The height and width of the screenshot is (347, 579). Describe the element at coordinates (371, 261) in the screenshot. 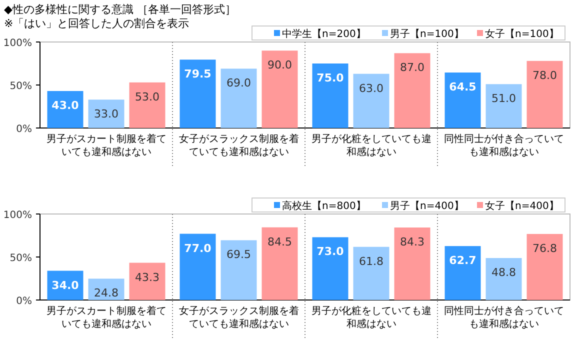

I see `data-label: 61.8` at that location.